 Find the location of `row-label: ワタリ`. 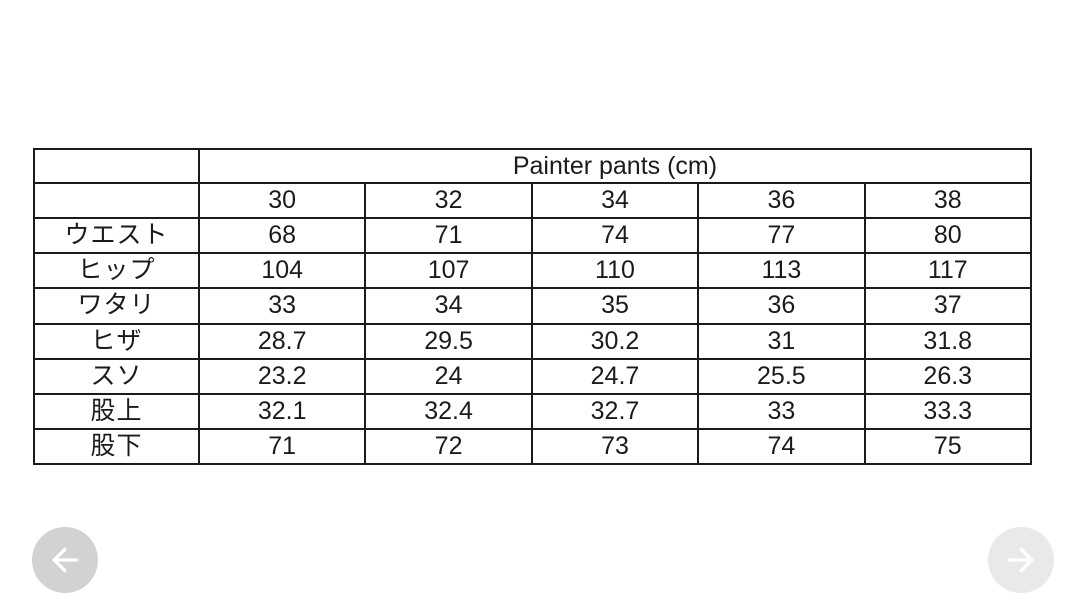

row-label: ワタリ is located at coordinates (116, 306).